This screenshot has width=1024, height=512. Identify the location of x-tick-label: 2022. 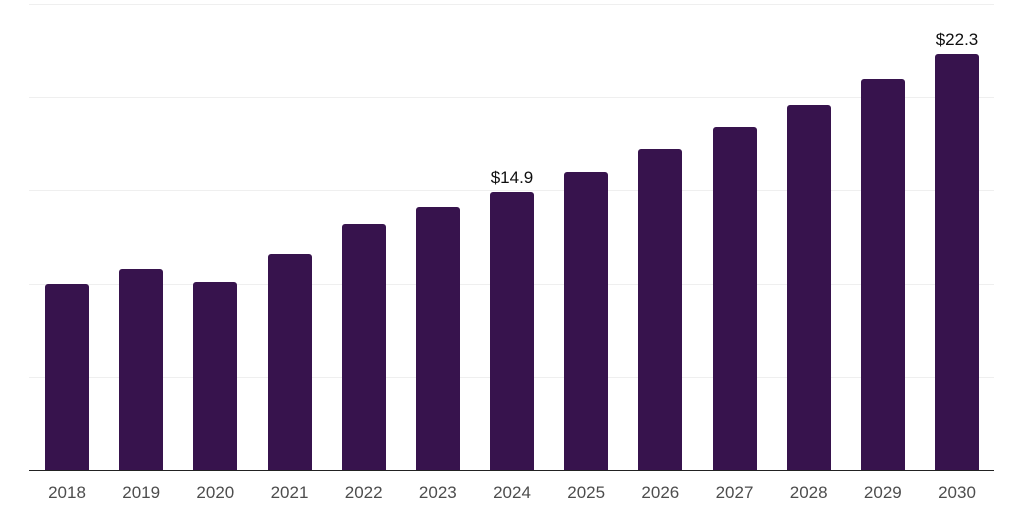
(363, 492).